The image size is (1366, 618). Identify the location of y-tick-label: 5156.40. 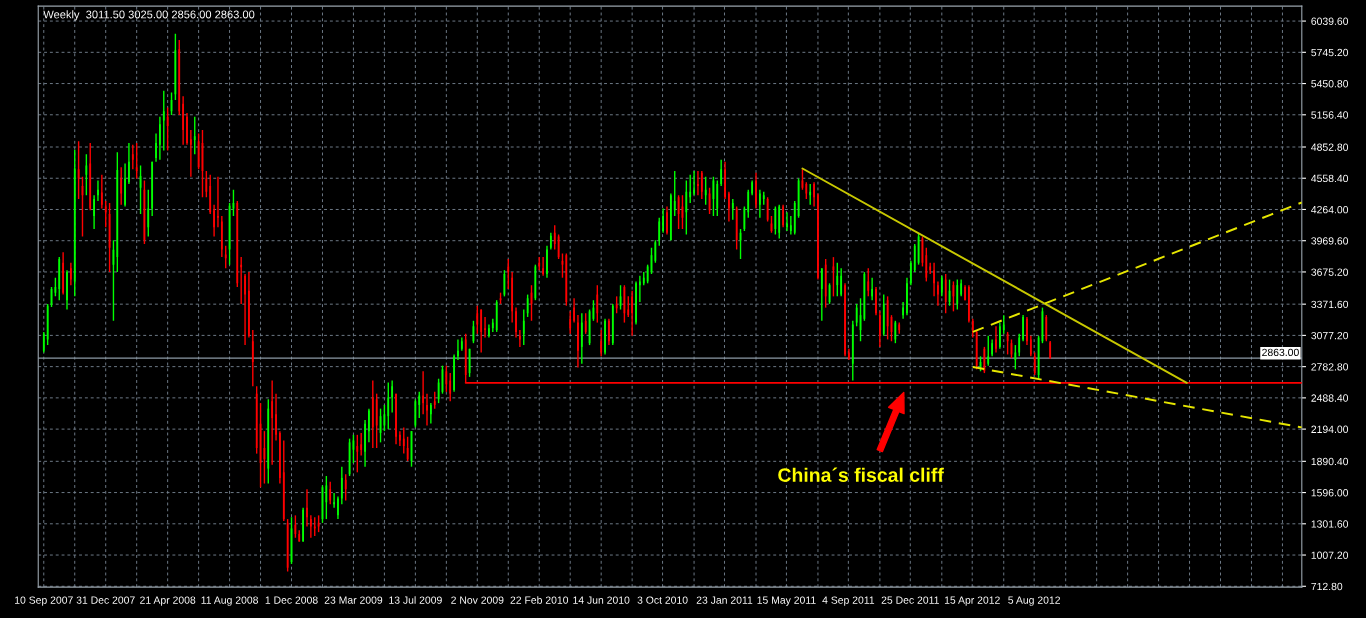
(1330, 115).